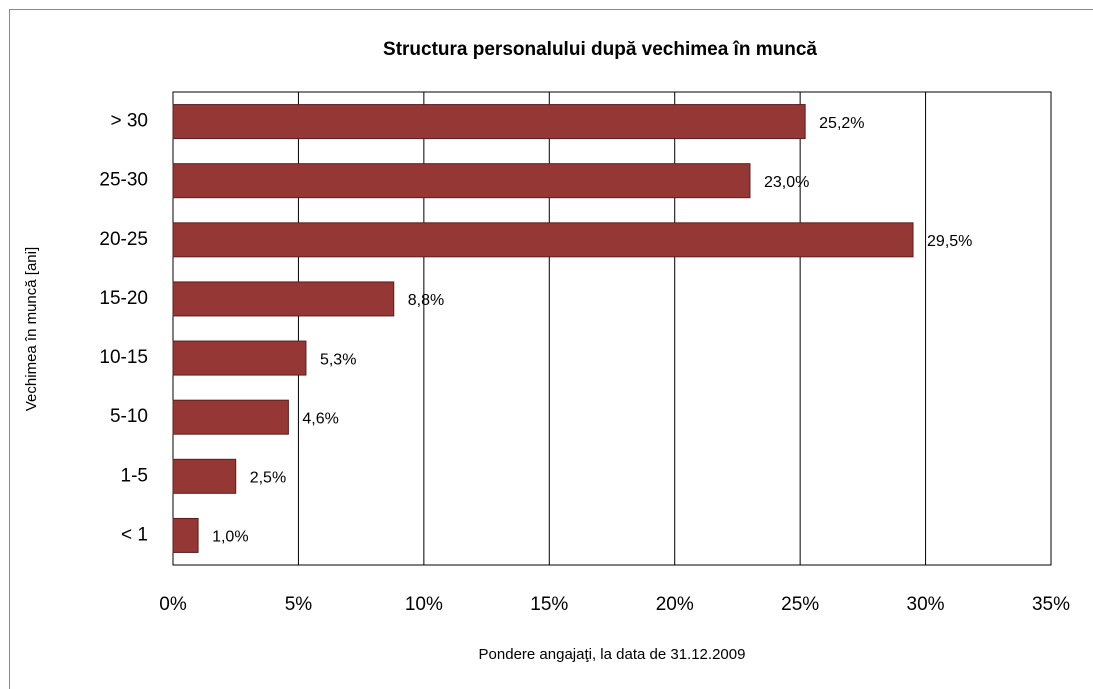  I want to click on value-label: 1,0%, so click(230, 537).